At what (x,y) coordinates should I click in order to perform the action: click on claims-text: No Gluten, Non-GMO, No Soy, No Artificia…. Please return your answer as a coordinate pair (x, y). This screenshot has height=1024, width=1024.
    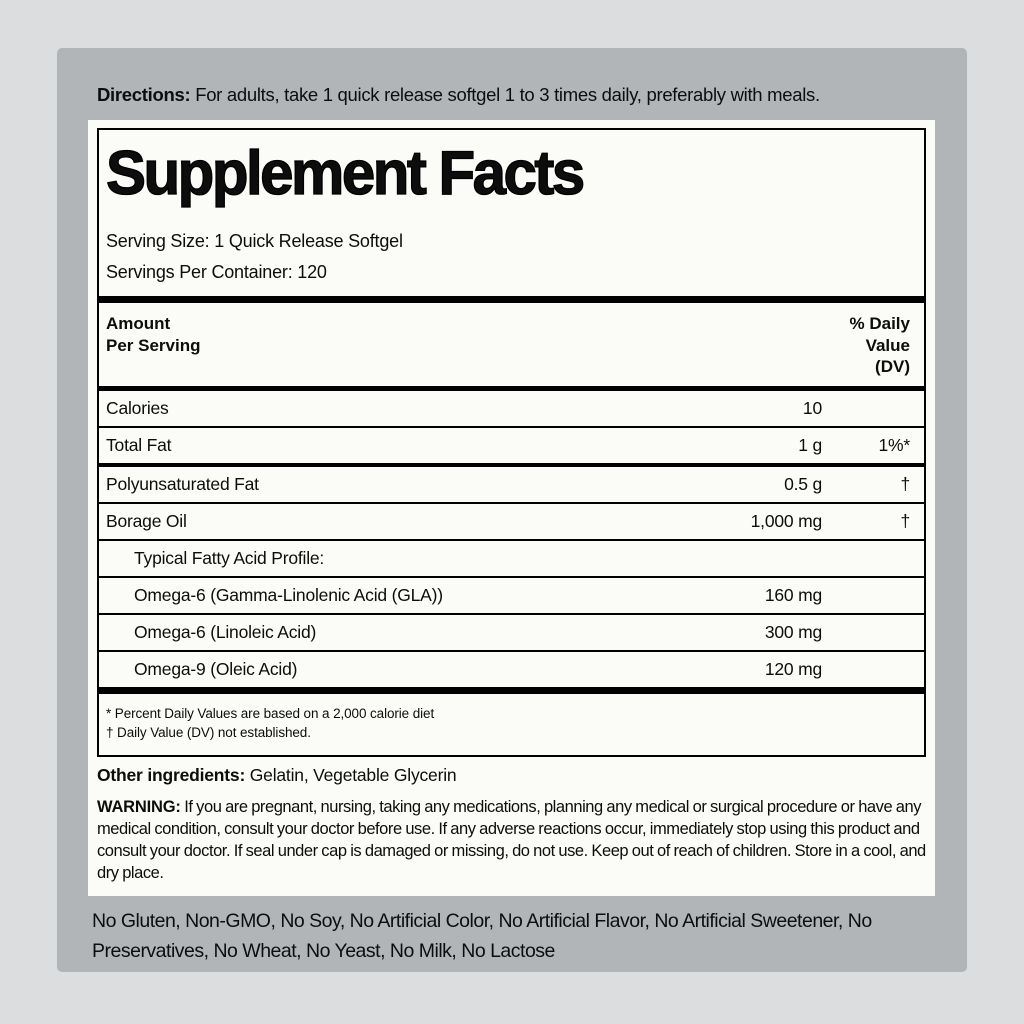
    Looking at the image, I should click on (482, 935).